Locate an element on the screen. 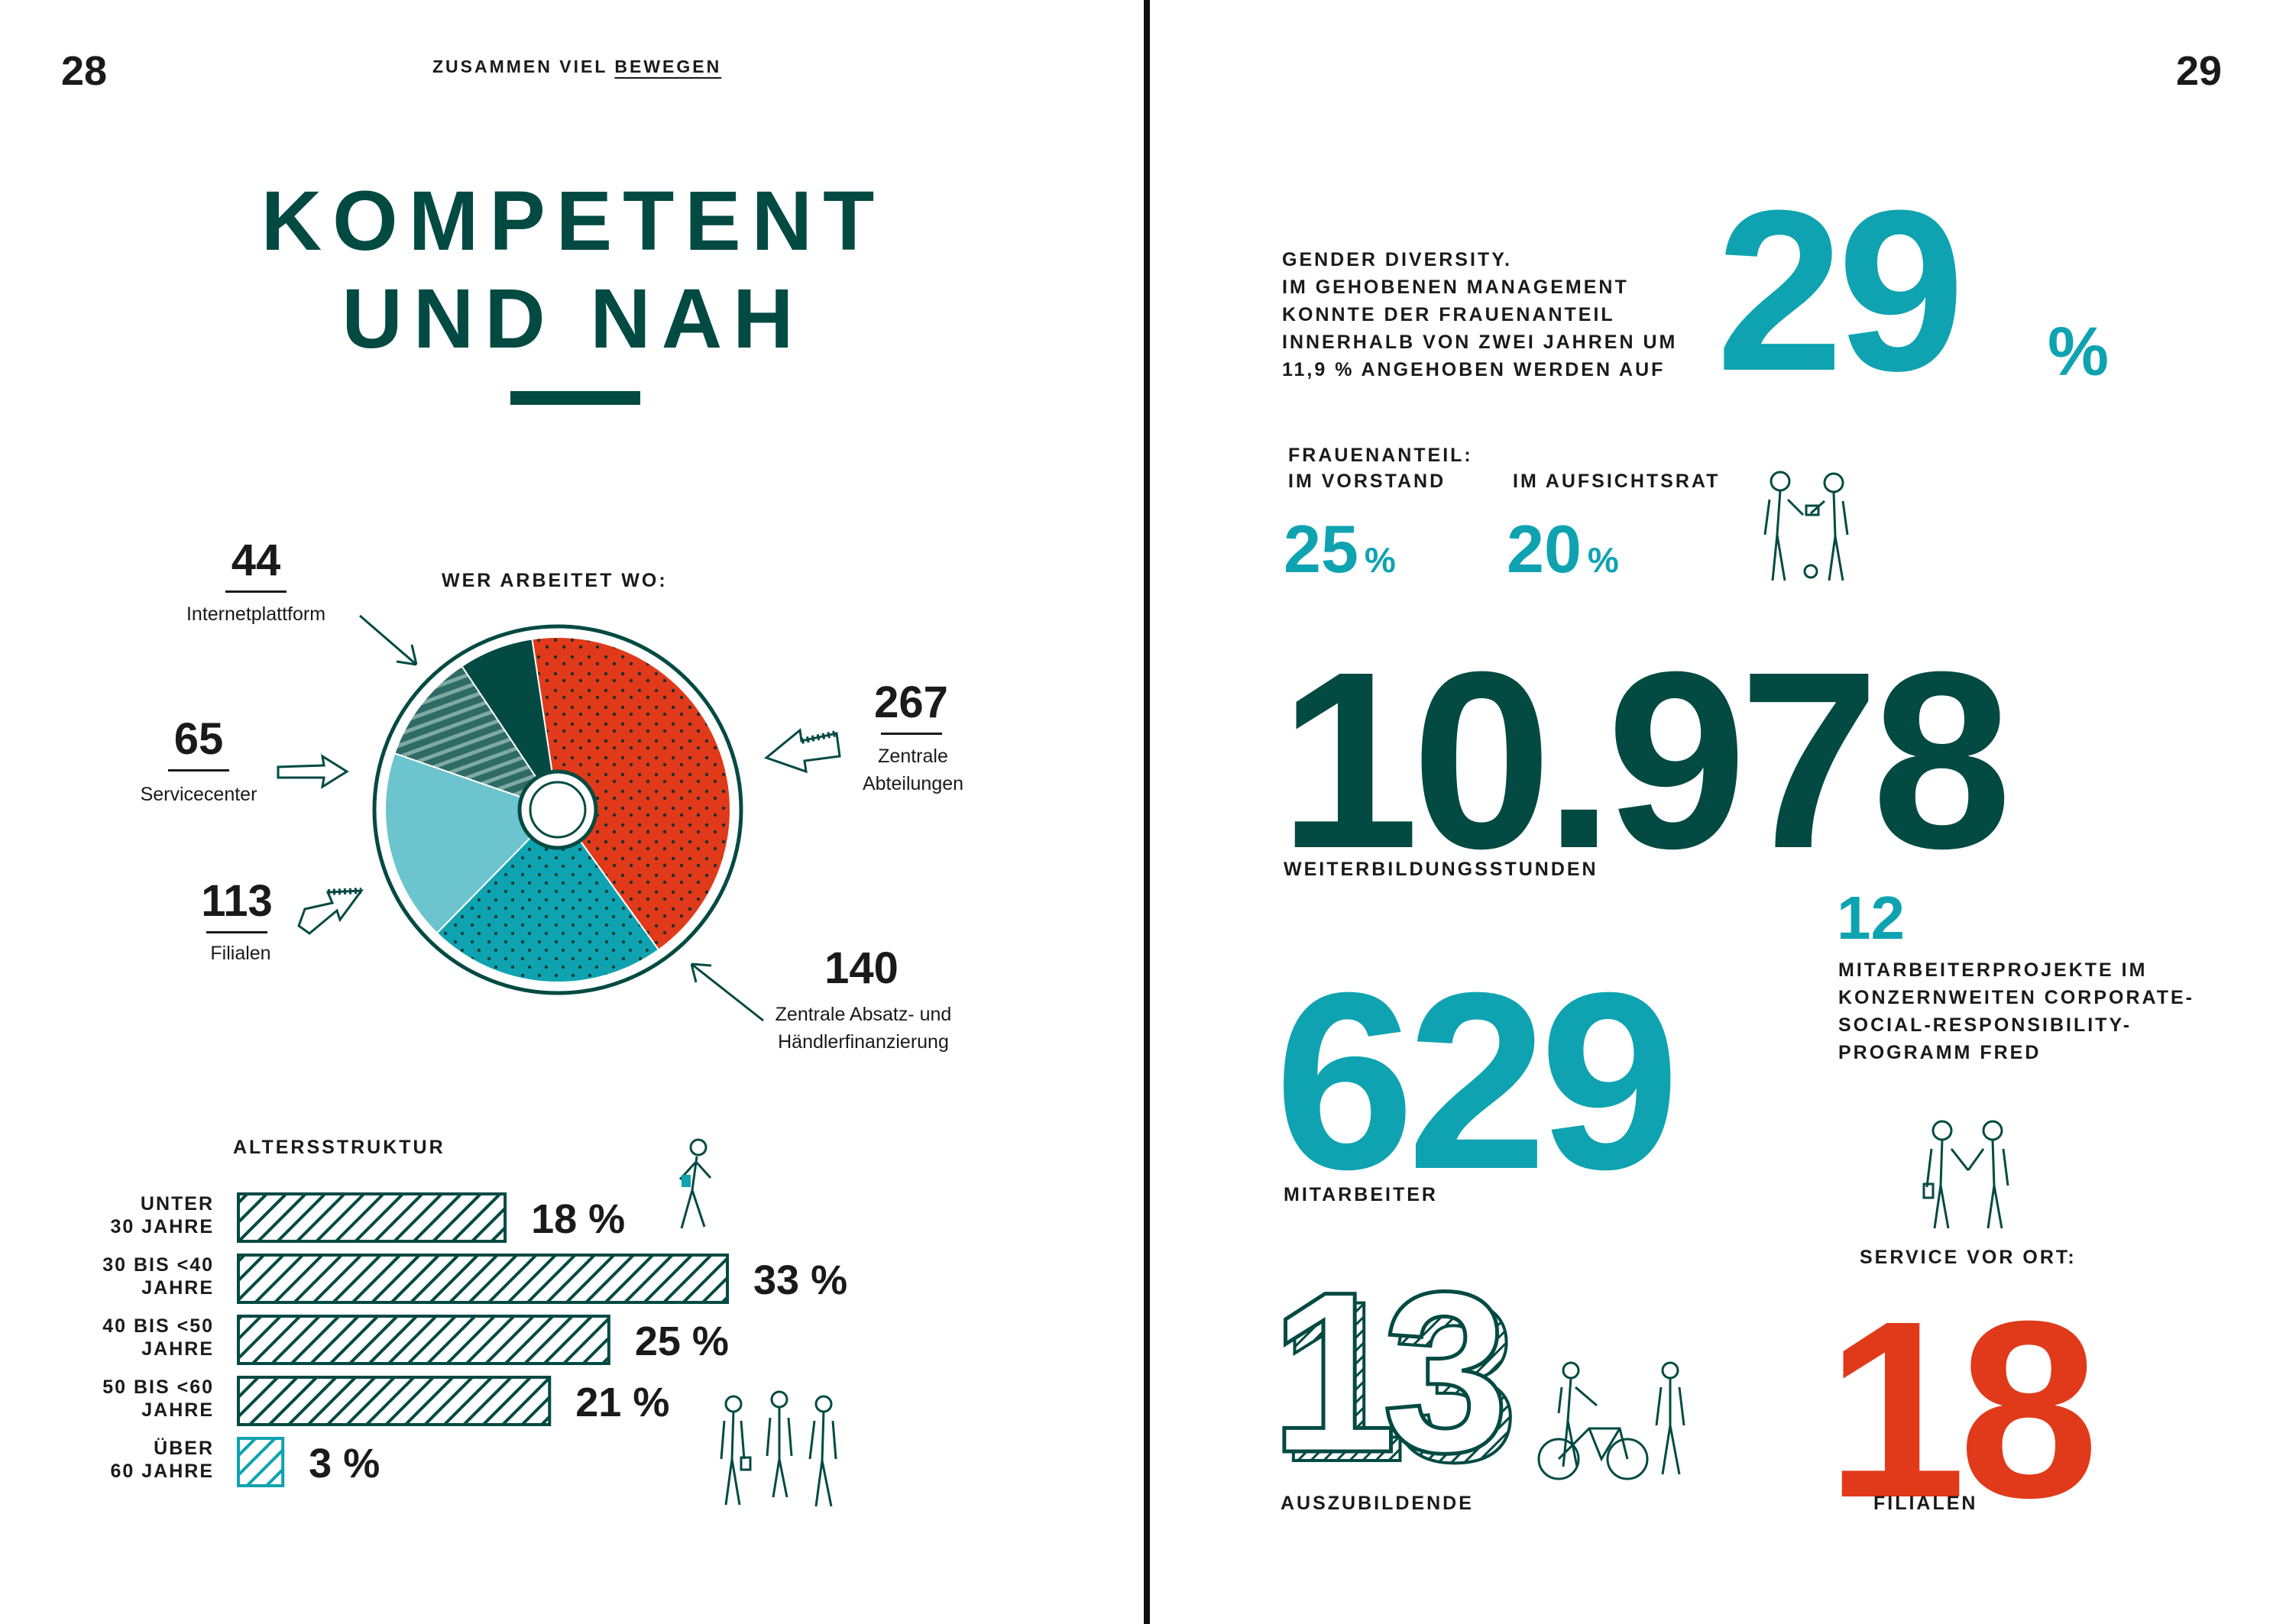  handshake-people-icon is located at coordinates (1965, 1174).